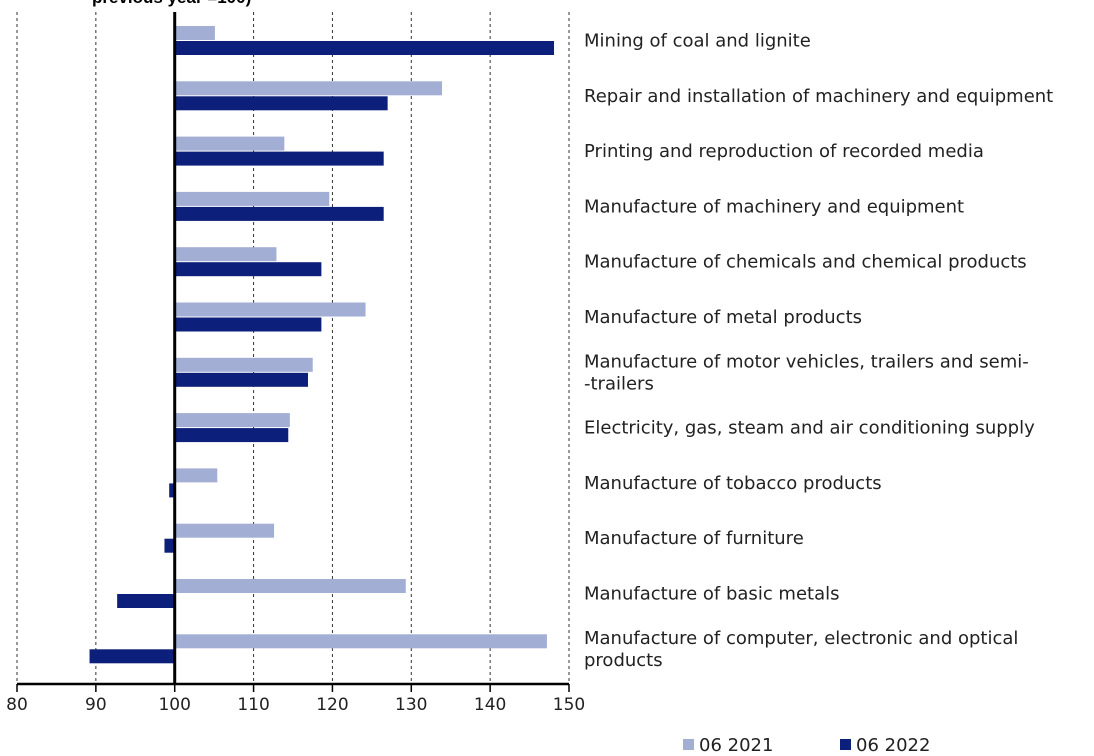 This screenshot has height=756, width=1094. What do you see at coordinates (17, 705) in the screenshot?
I see `x-tick-label: 80` at bounding box center [17, 705].